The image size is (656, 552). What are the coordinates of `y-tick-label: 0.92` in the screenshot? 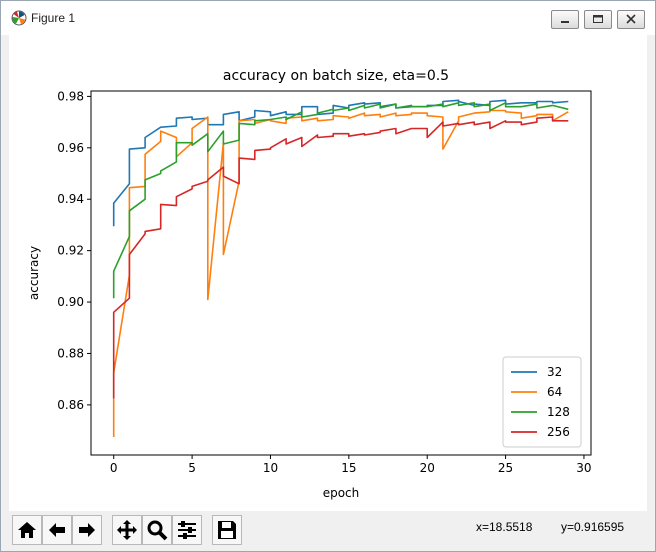 It's located at (70, 251).